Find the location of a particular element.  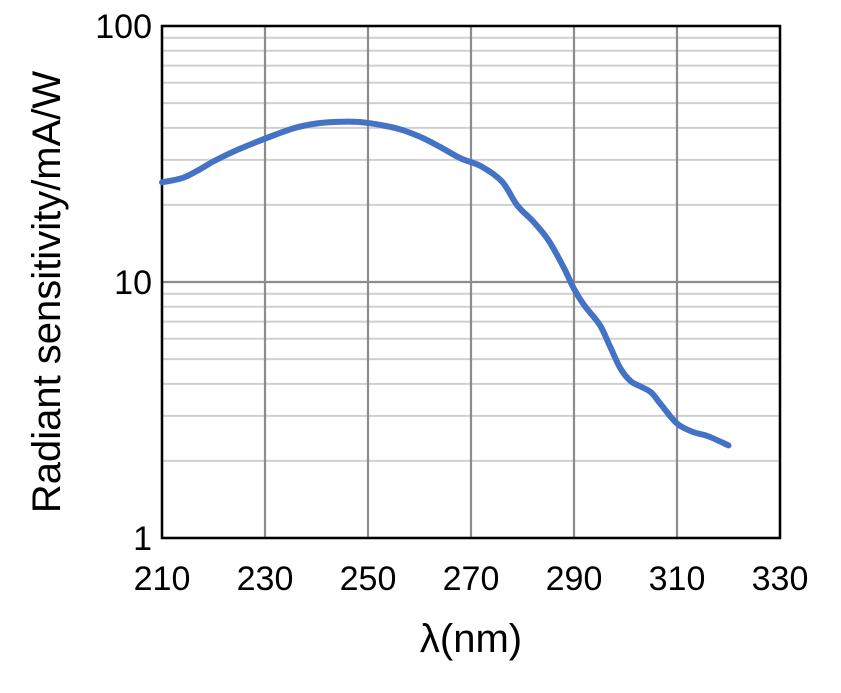

x-tick-label: 250 is located at coordinates (368, 579).